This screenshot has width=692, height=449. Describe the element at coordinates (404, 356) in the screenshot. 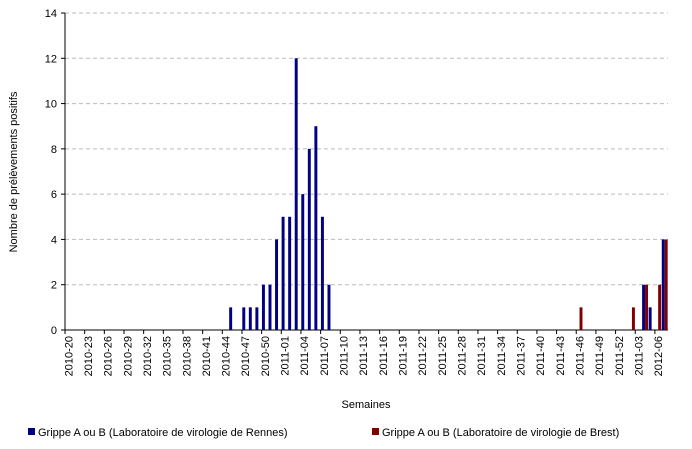

I see `x-tick-label: 2011-19` at that location.